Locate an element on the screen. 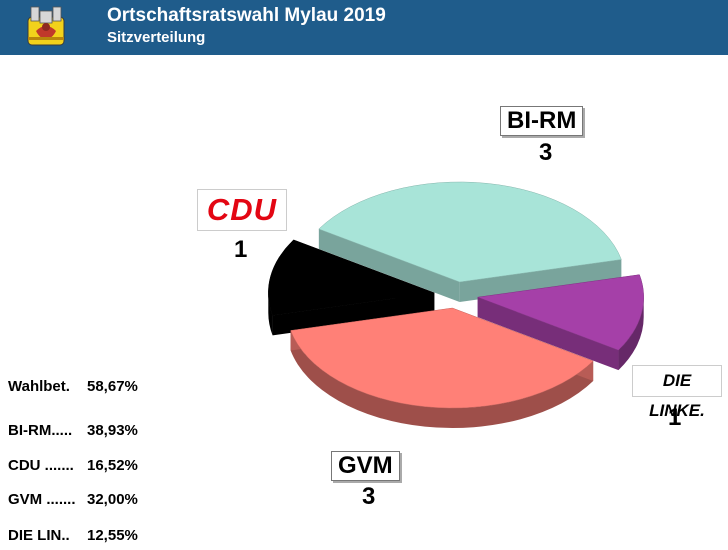 This screenshot has height=550, width=728. slice-rim-die-linke is located at coordinates (631, 334).